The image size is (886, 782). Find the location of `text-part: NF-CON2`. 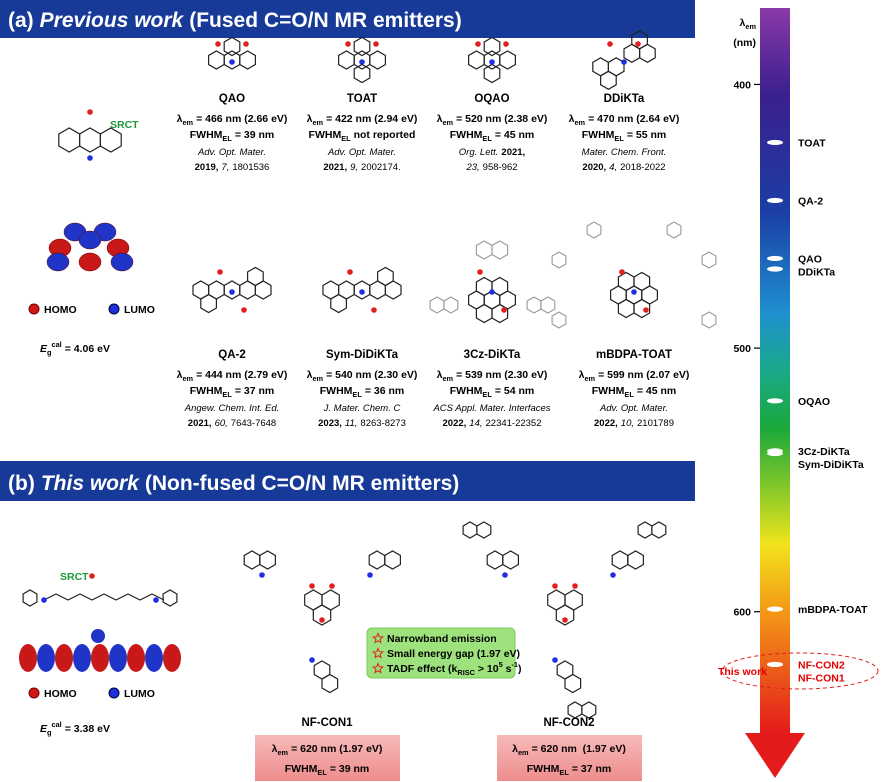

text-part: NF-CON2 is located at coordinates (568, 723).